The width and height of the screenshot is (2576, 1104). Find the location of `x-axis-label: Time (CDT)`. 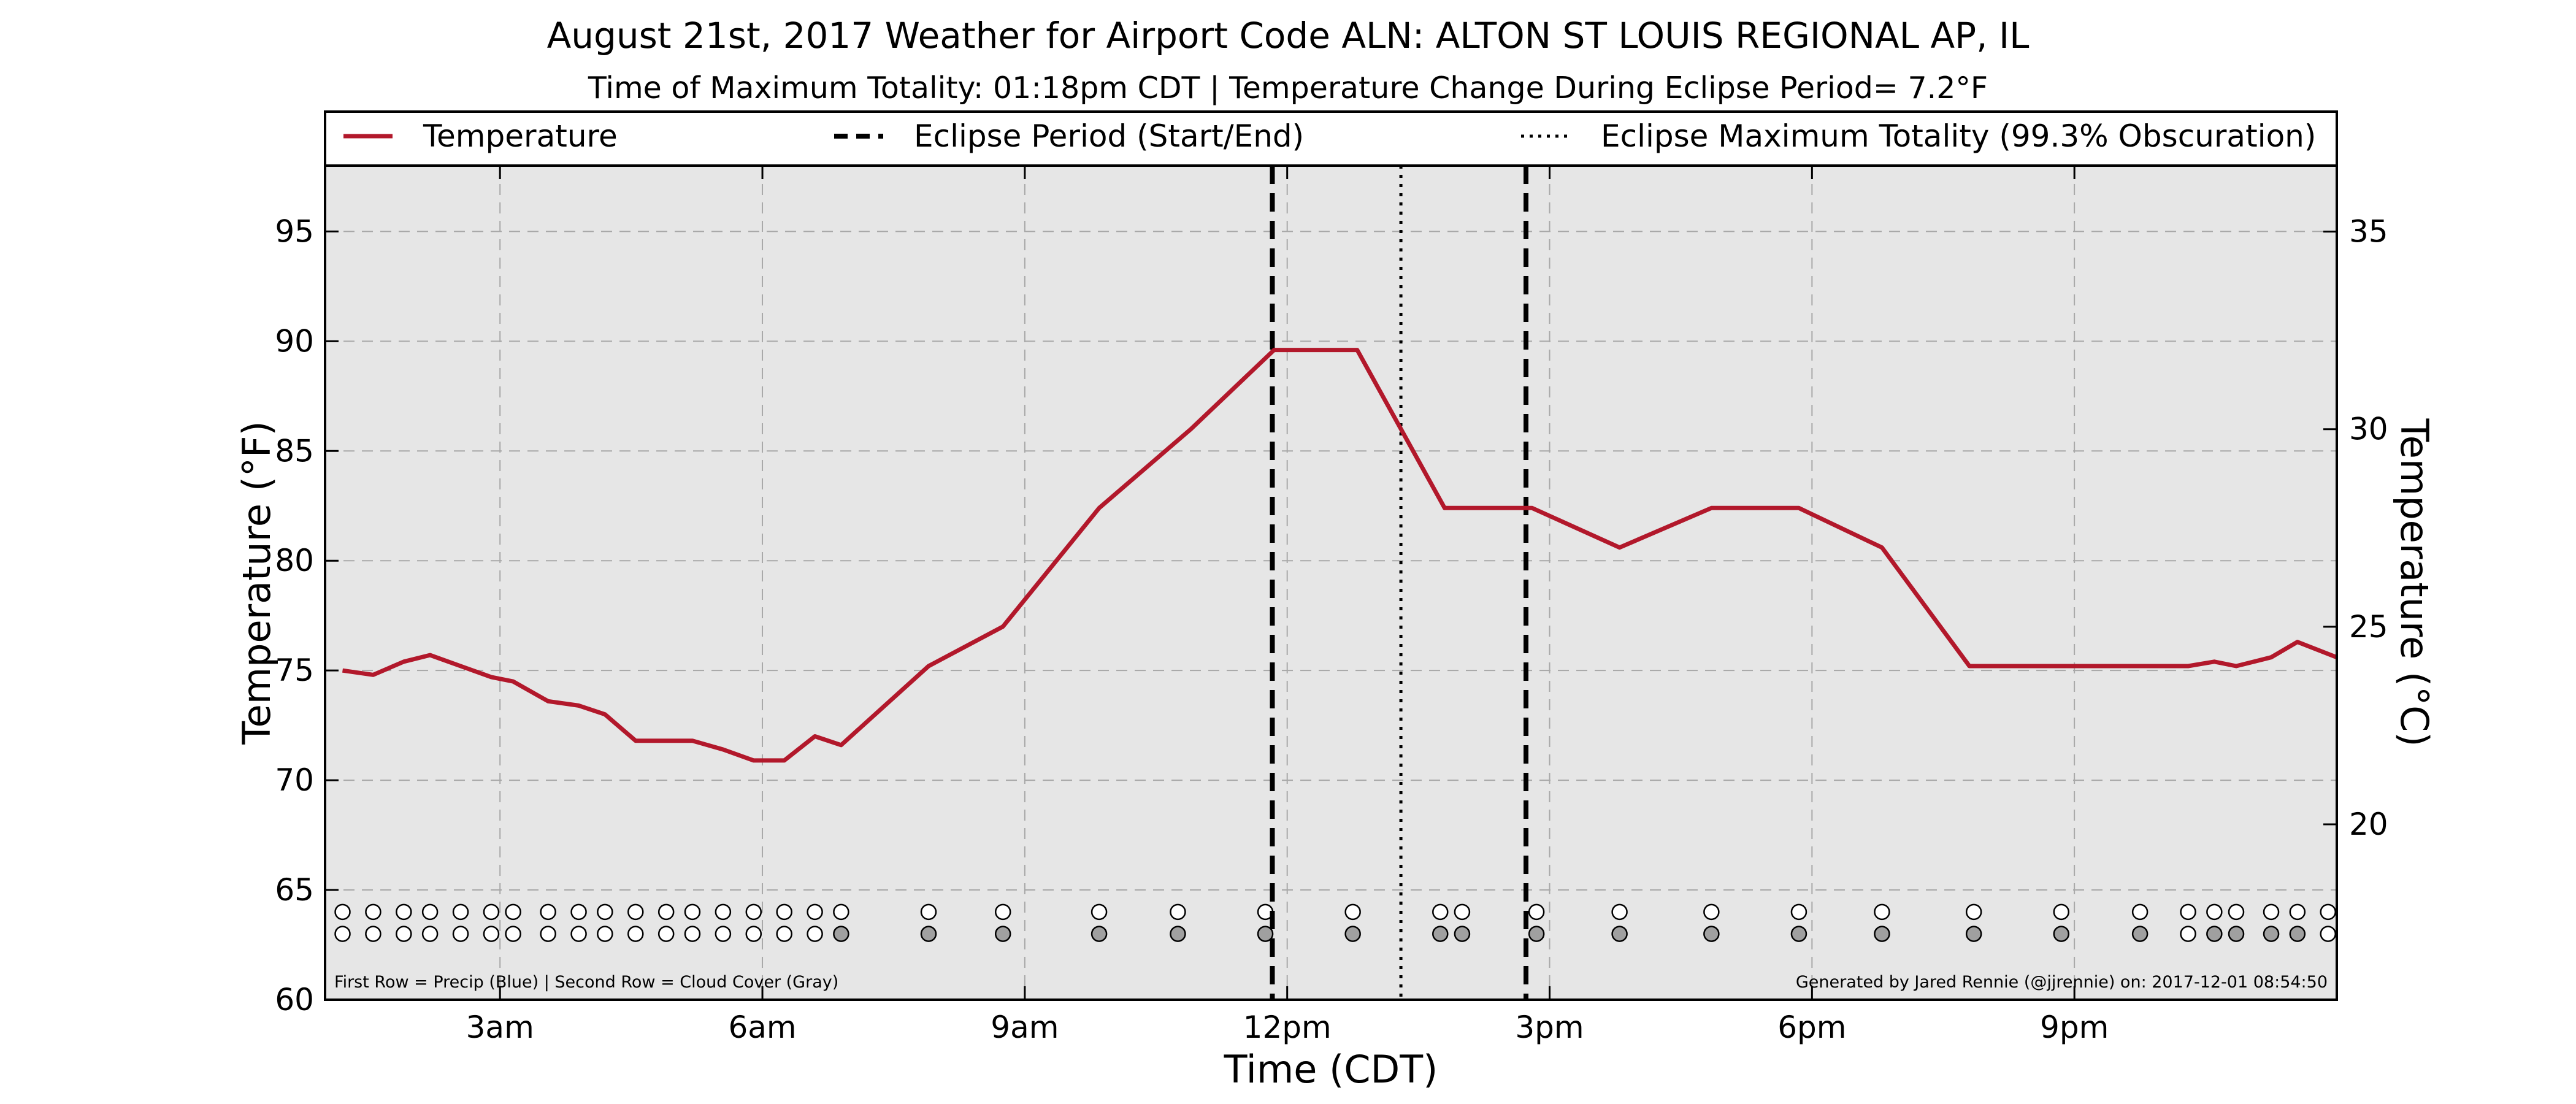

x-axis-label: Time (CDT) is located at coordinates (1331, 1069).